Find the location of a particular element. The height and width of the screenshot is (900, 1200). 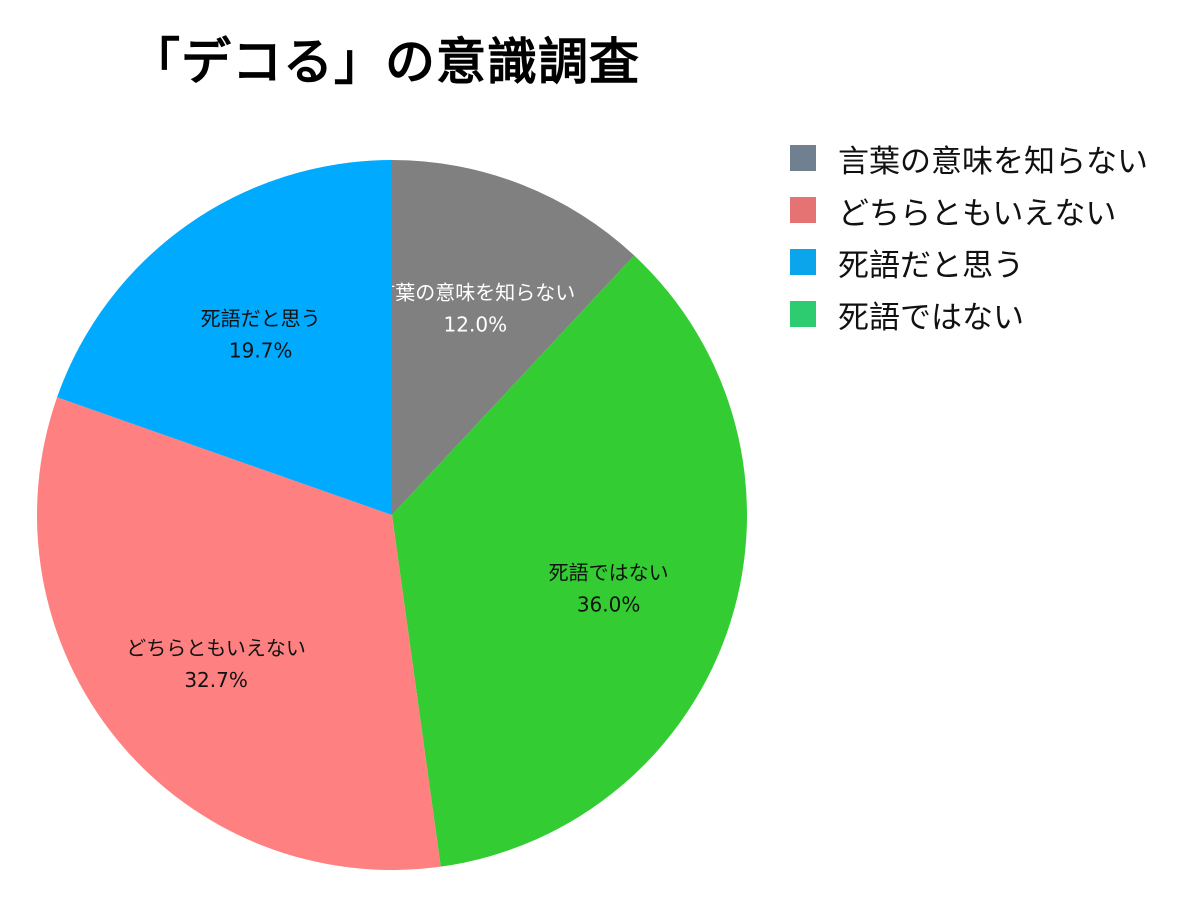

slice-value-label: 36.0% is located at coordinates (609, 605).